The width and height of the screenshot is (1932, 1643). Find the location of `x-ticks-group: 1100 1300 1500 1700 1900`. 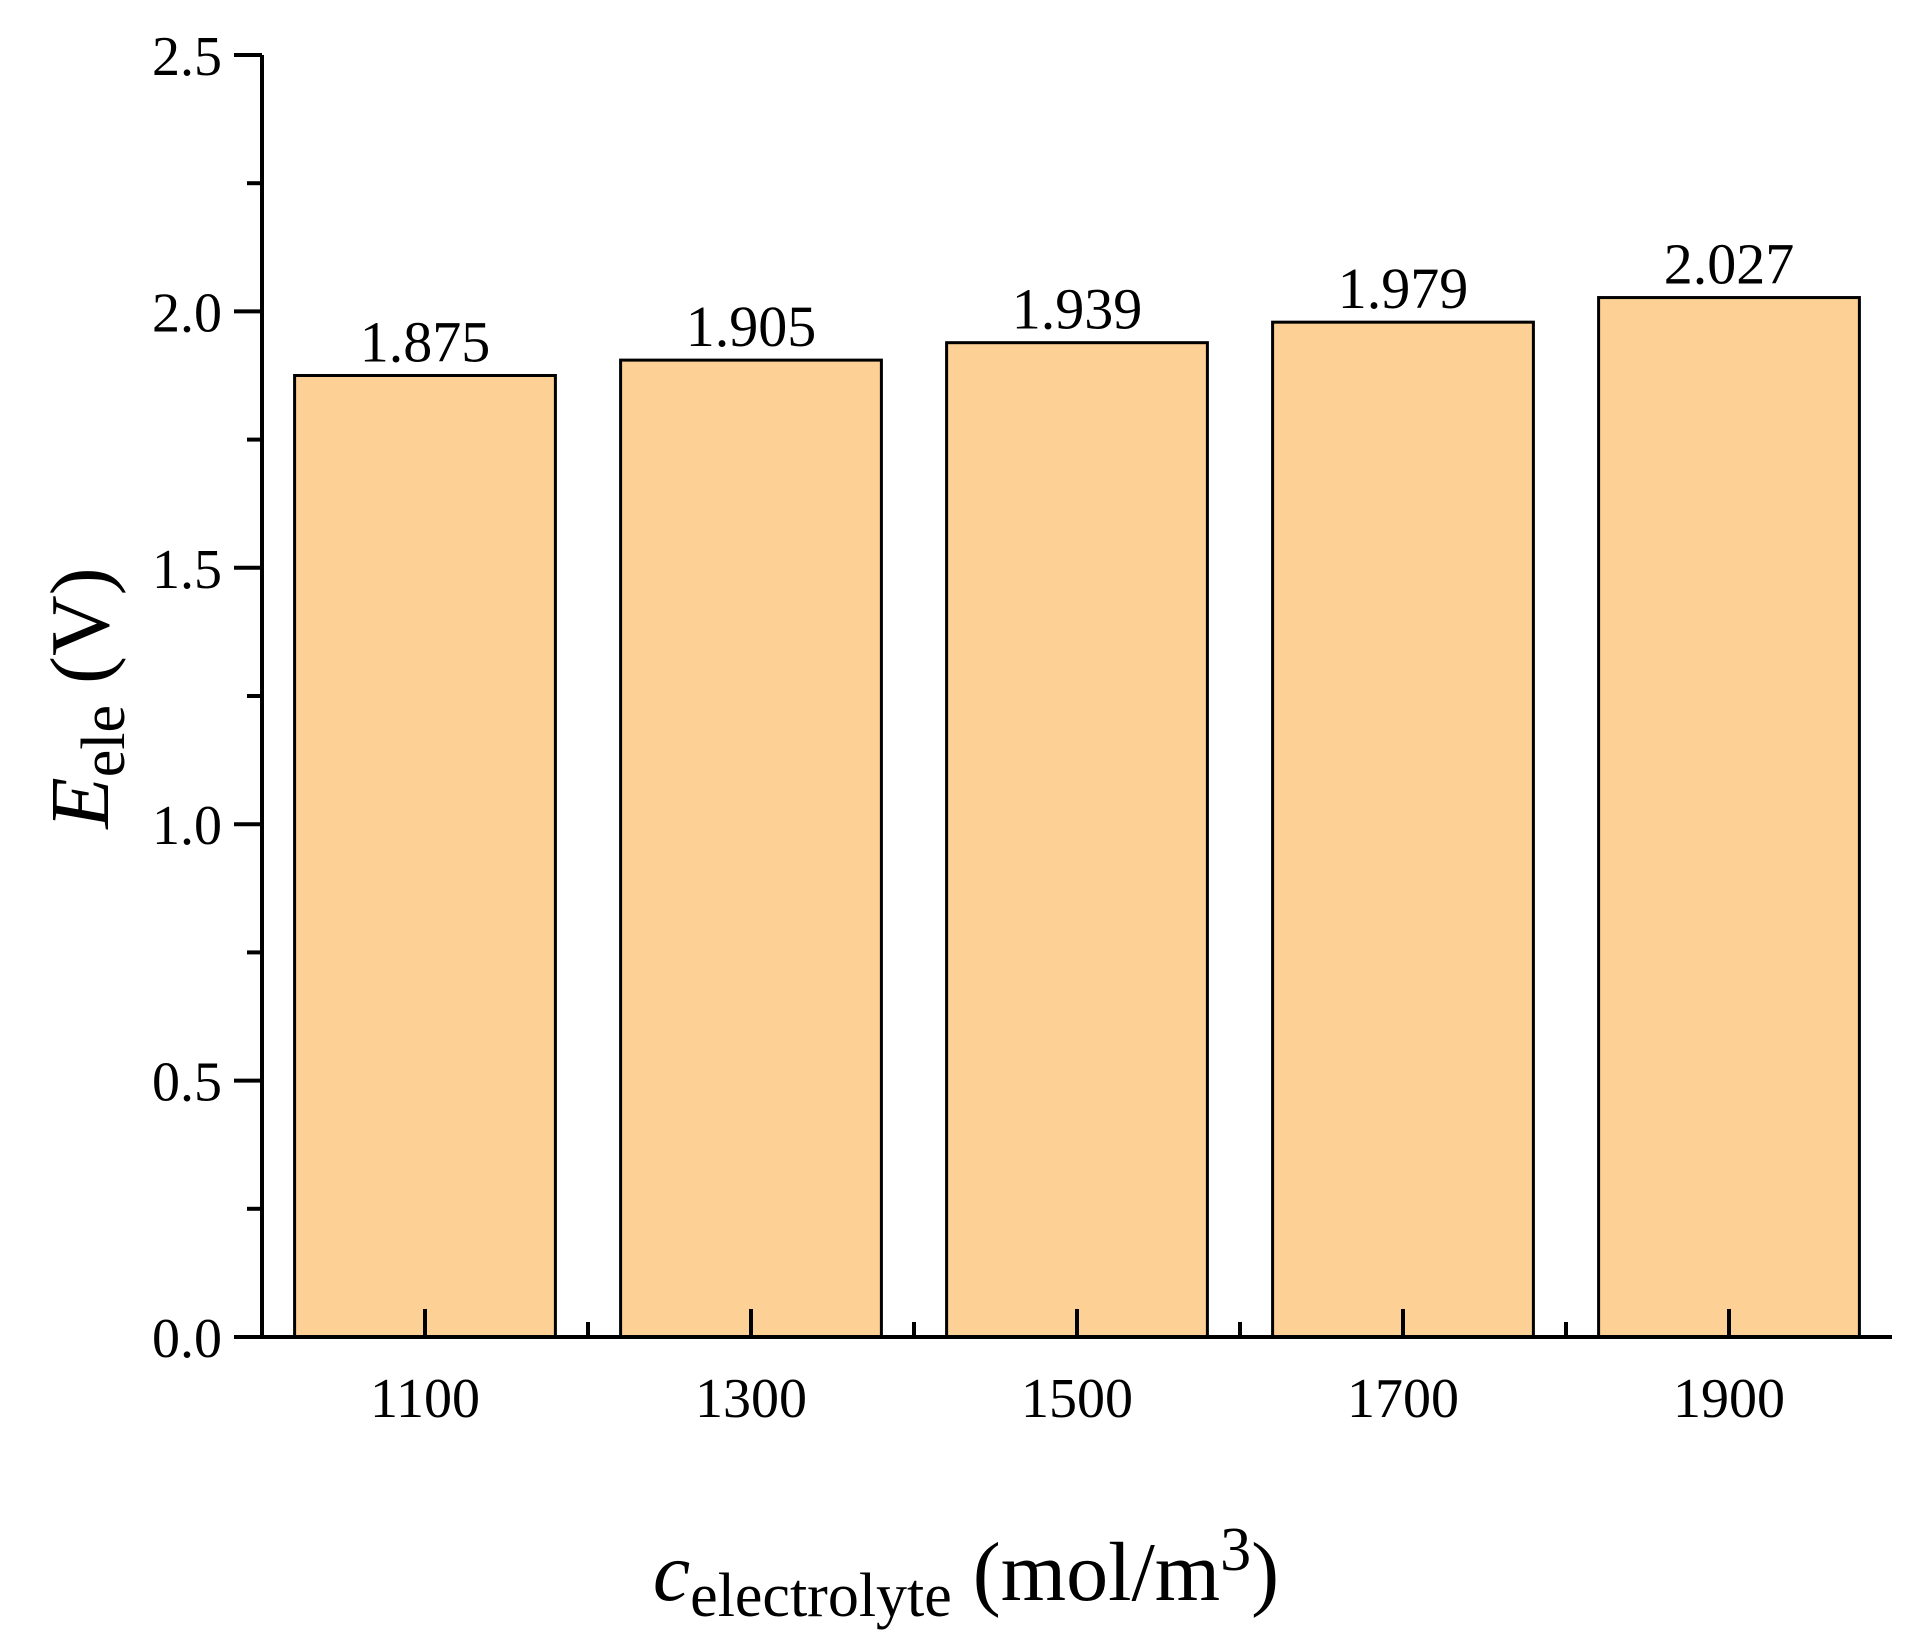

x-ticks-group: 1100 1300 1500 1700 1900 is located at coordinates (1077, 1369).